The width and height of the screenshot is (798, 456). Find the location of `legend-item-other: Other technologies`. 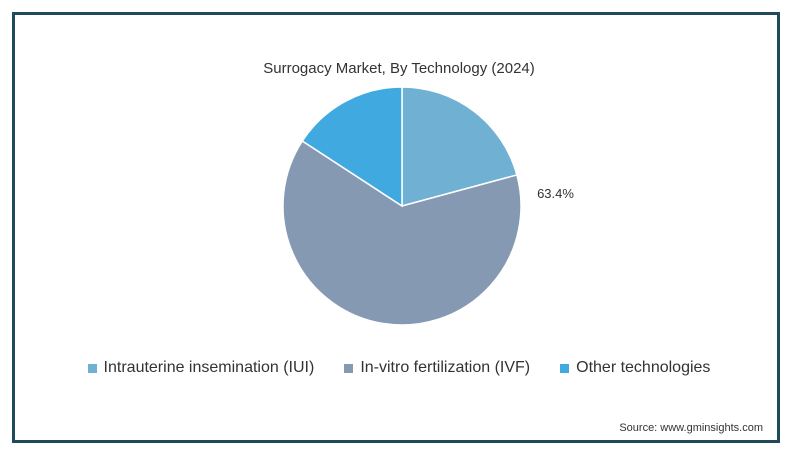

legend-item-other: Other technologies is located at coordinates (635, 368).